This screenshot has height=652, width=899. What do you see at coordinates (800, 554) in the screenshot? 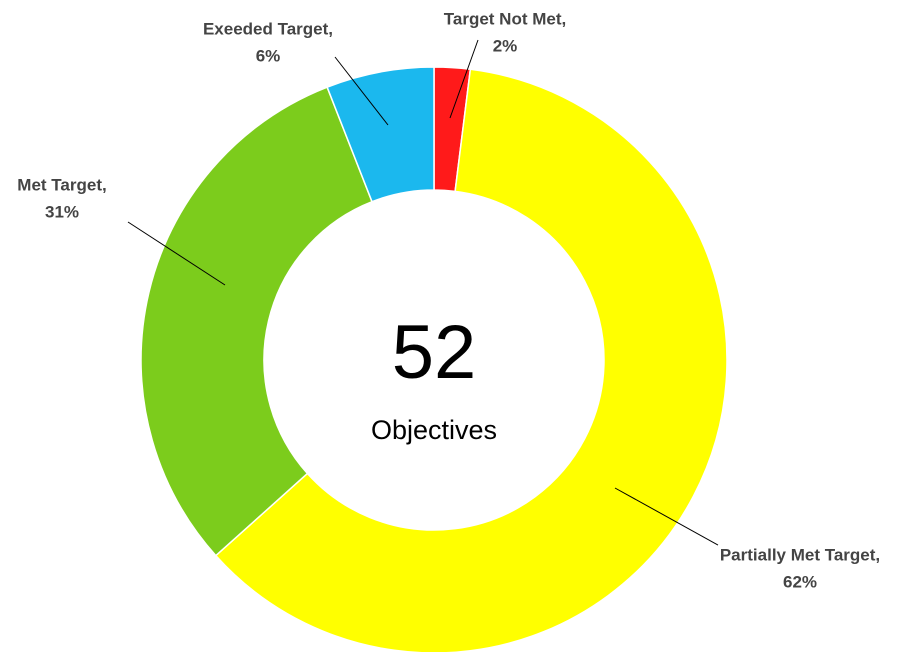
I see `slice-label: Partially Met Target,` at bounding box center [800, 554].